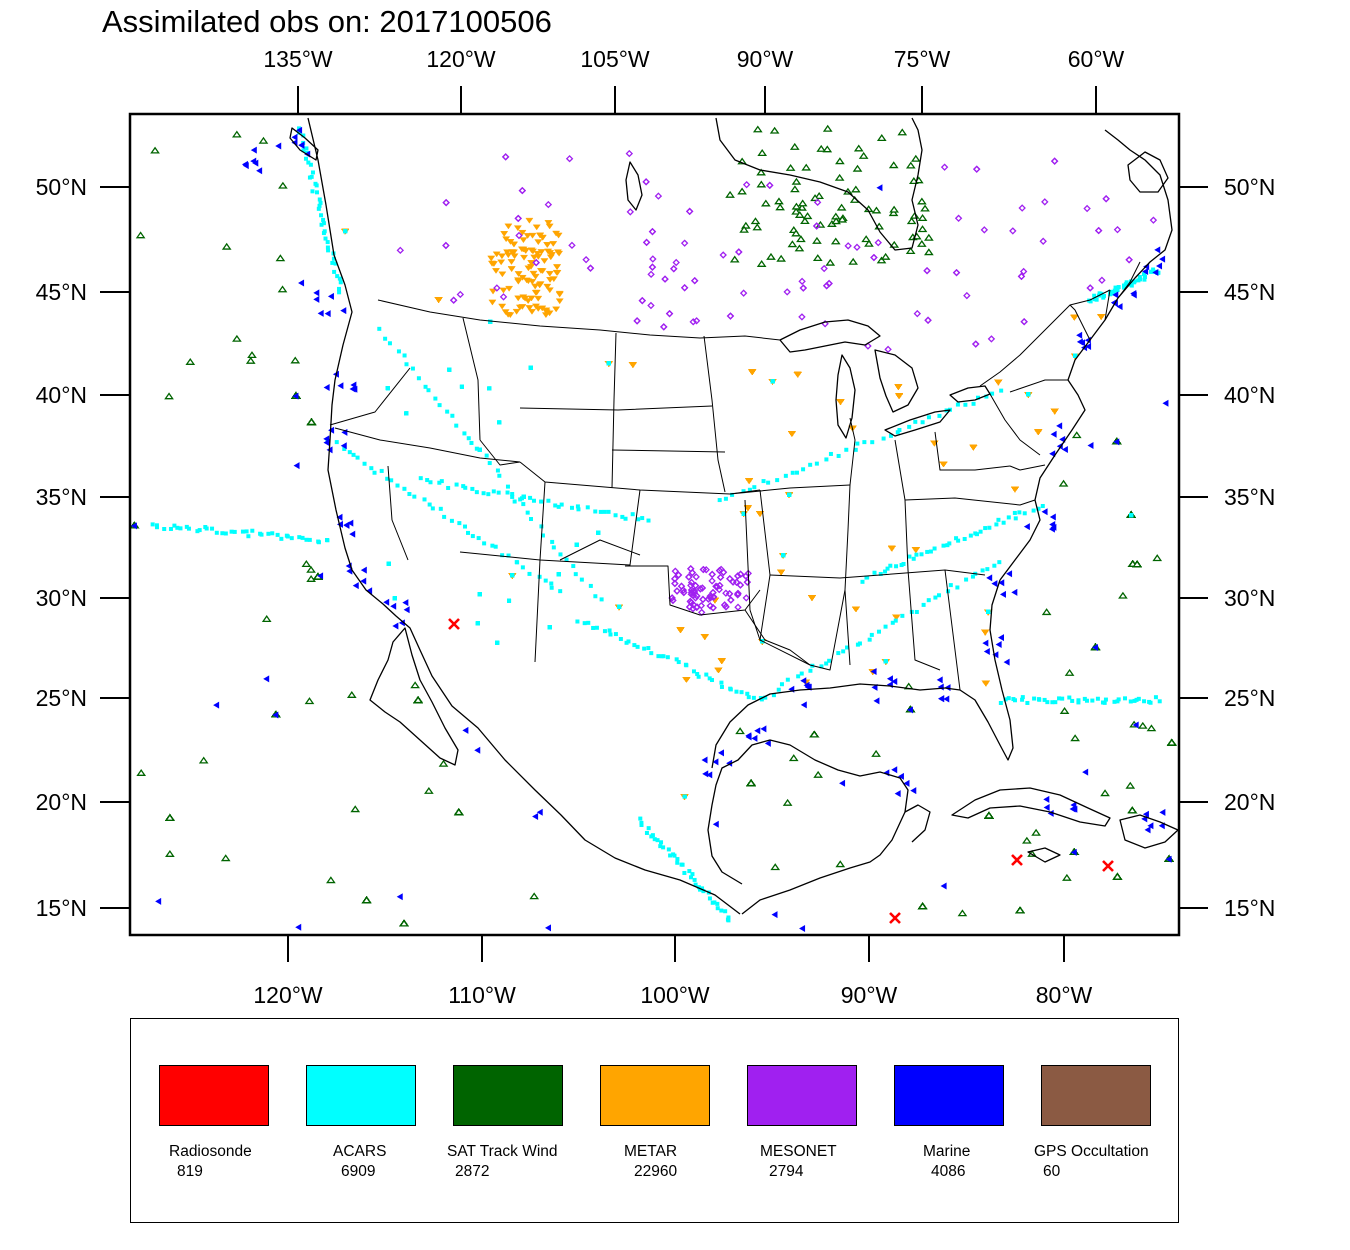 The height and width of the screenshot is (1250, 1350). I want to click on legend-label: SAT Track Wind, so click(502, 1151).